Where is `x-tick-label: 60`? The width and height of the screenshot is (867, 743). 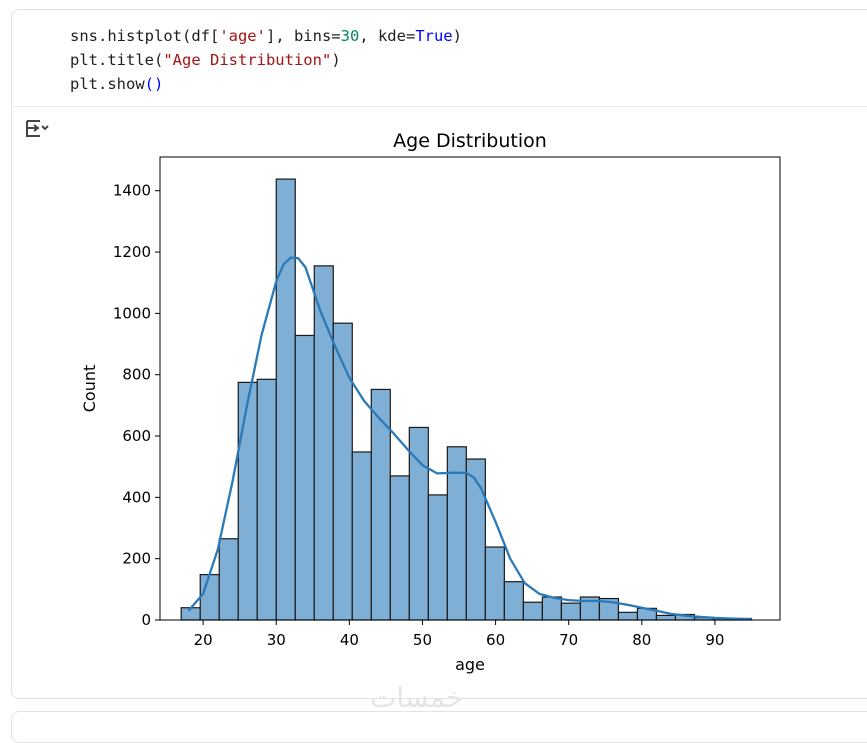 x-tick-label: 60 is located at coordinates (495, 640).